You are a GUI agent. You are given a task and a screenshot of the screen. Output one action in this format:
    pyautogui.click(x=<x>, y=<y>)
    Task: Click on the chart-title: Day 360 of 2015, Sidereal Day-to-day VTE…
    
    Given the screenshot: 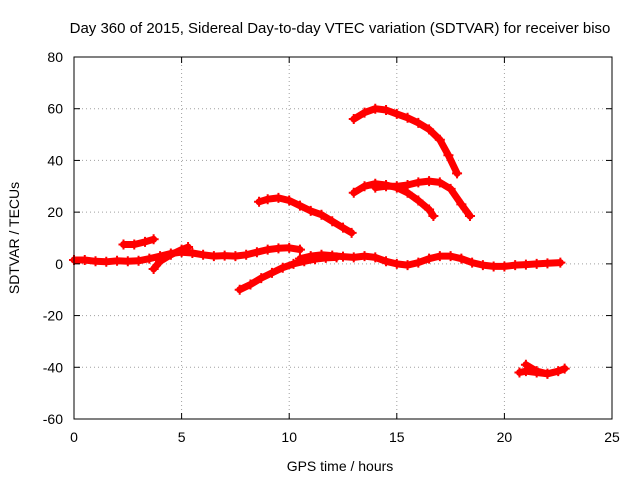 What is the action you would take?
    pyautogui.click(x=340, y=28)
    